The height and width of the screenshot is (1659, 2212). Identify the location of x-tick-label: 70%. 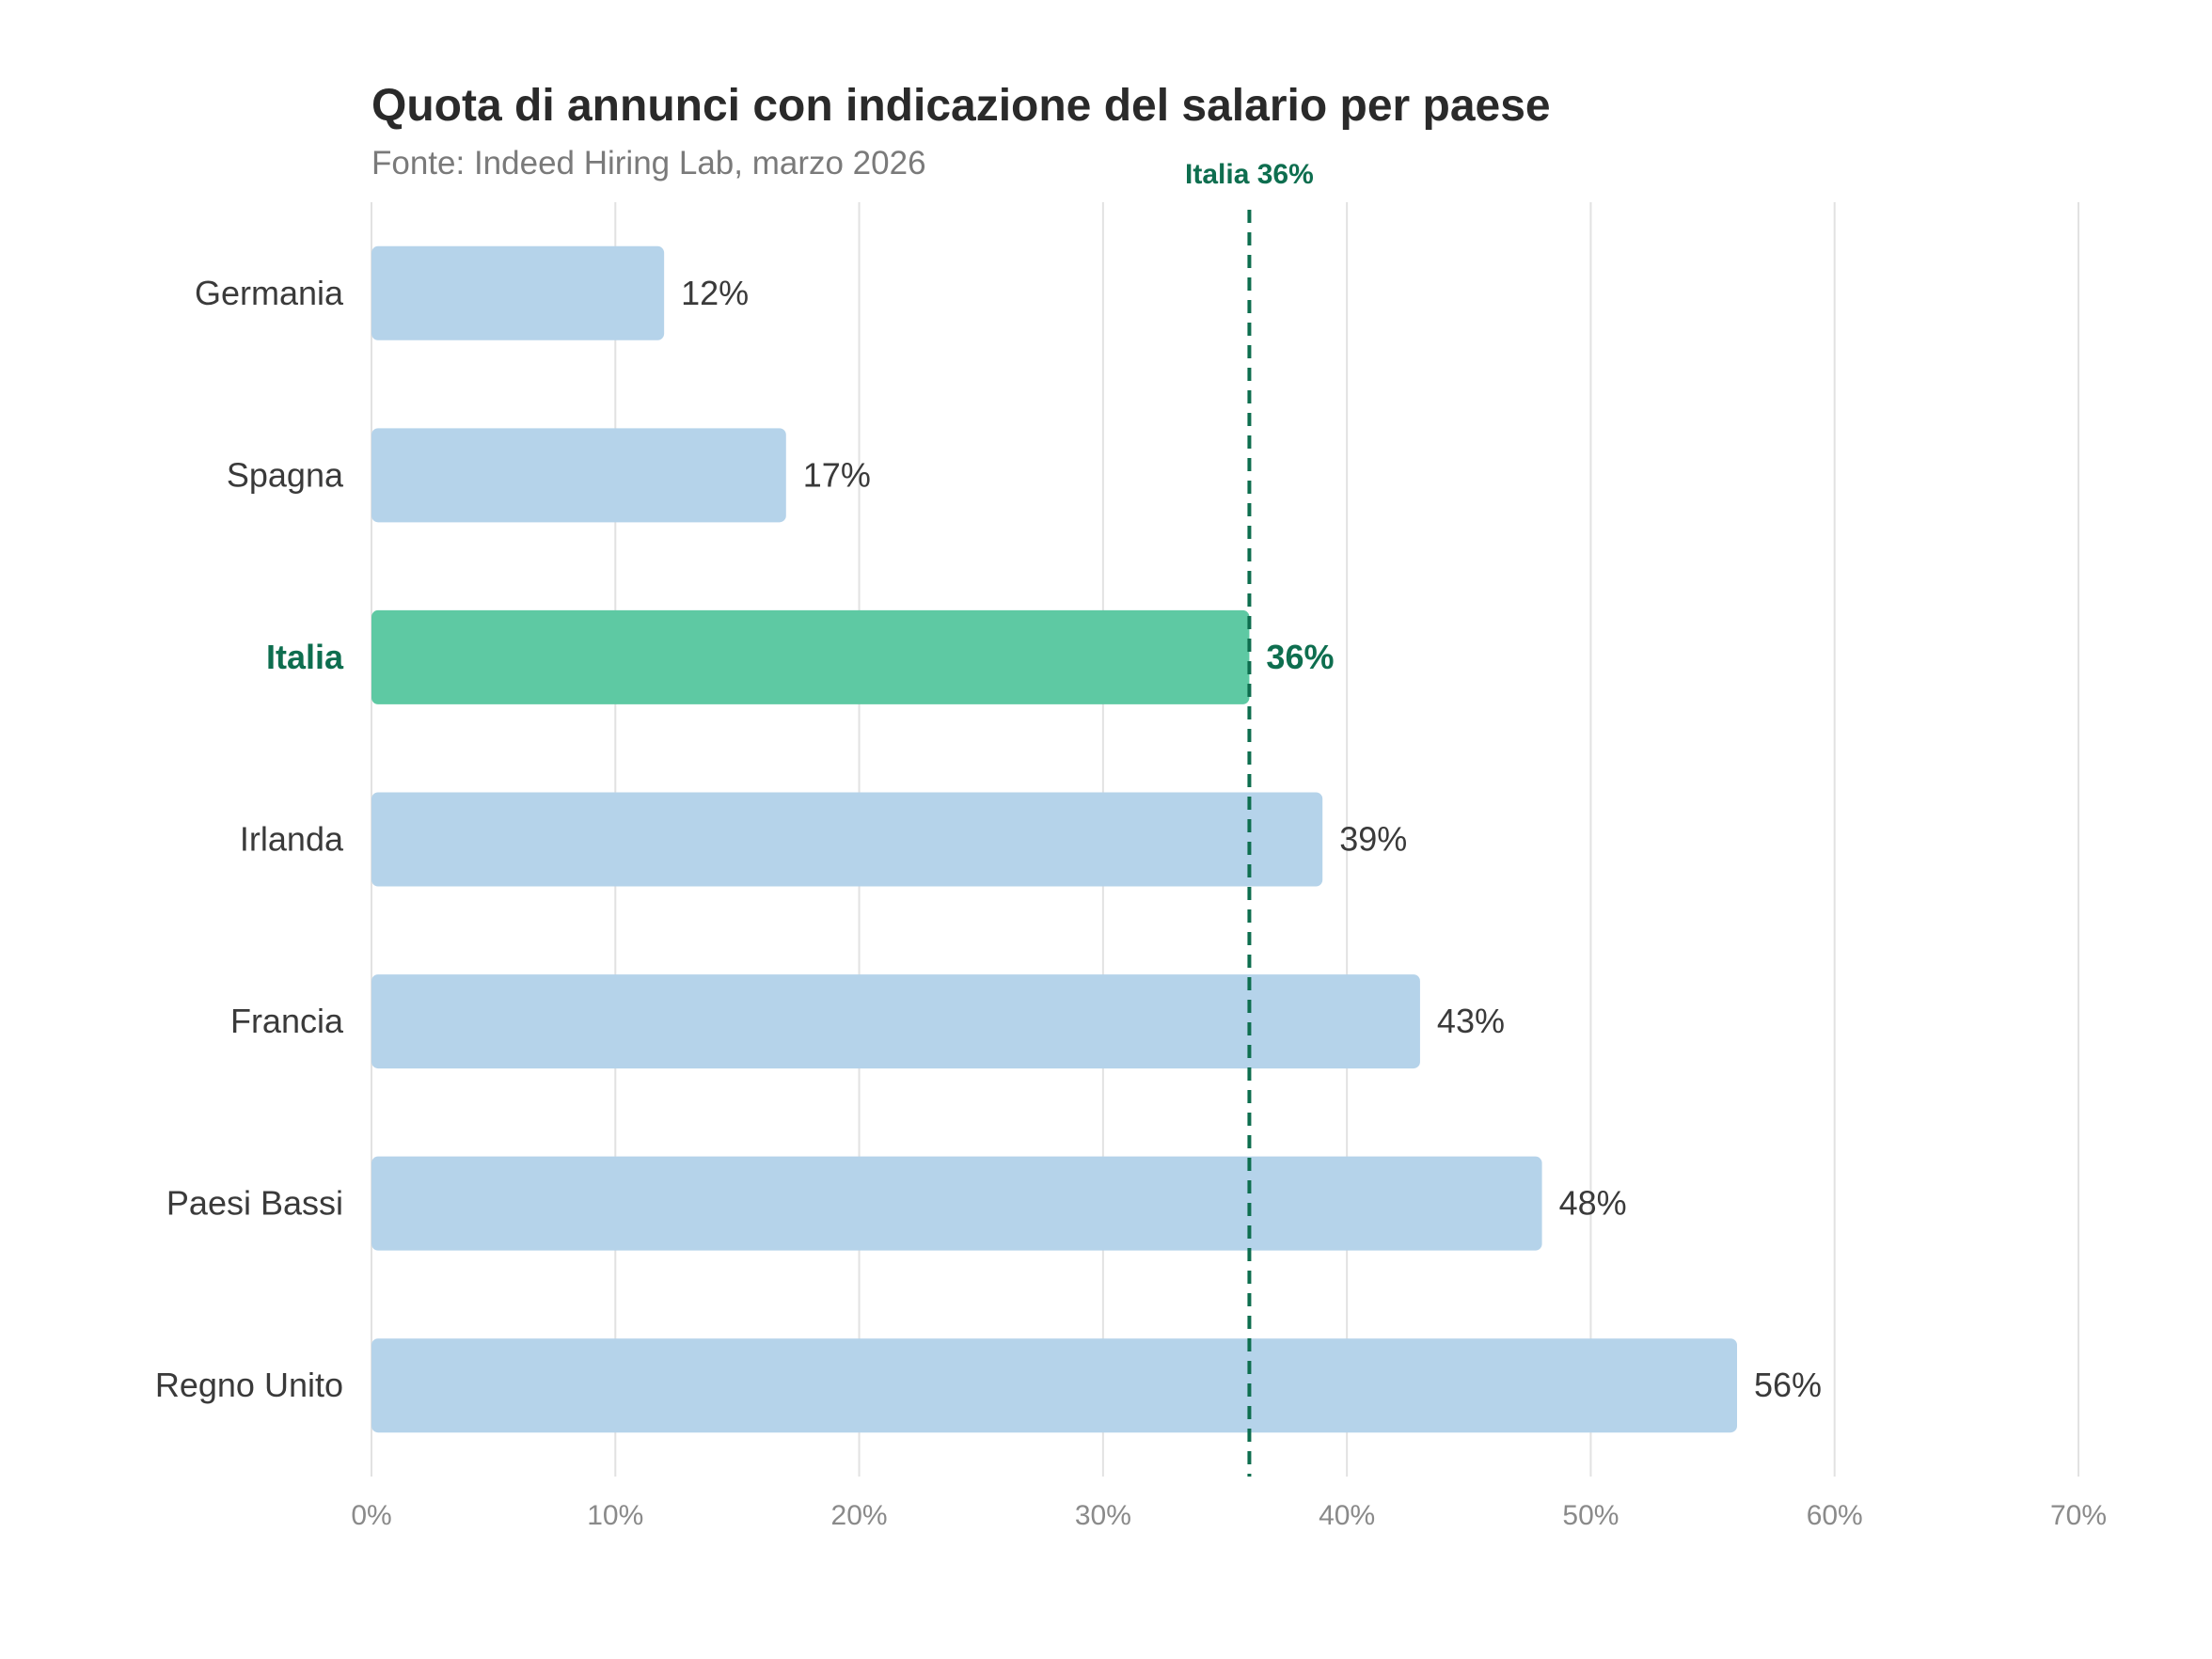
(2078, 1515).